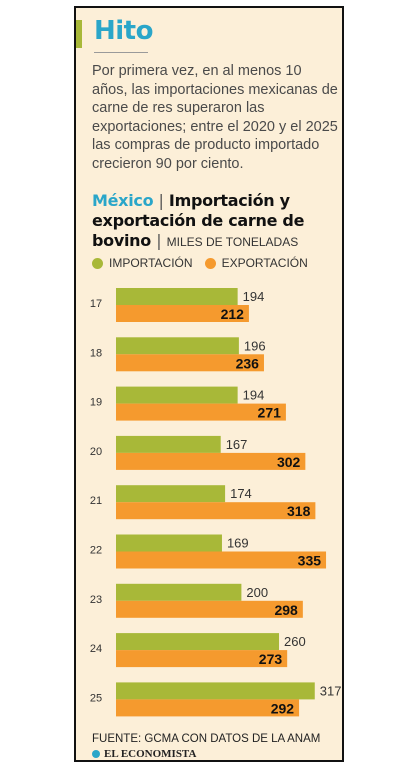 This screenshot has width=418, height=768. What do you see at coordinates (232, 242) in the screenshot?
I see `chart-unit-label: MILES DE TONELADAS` at bounding box center [232, 242].